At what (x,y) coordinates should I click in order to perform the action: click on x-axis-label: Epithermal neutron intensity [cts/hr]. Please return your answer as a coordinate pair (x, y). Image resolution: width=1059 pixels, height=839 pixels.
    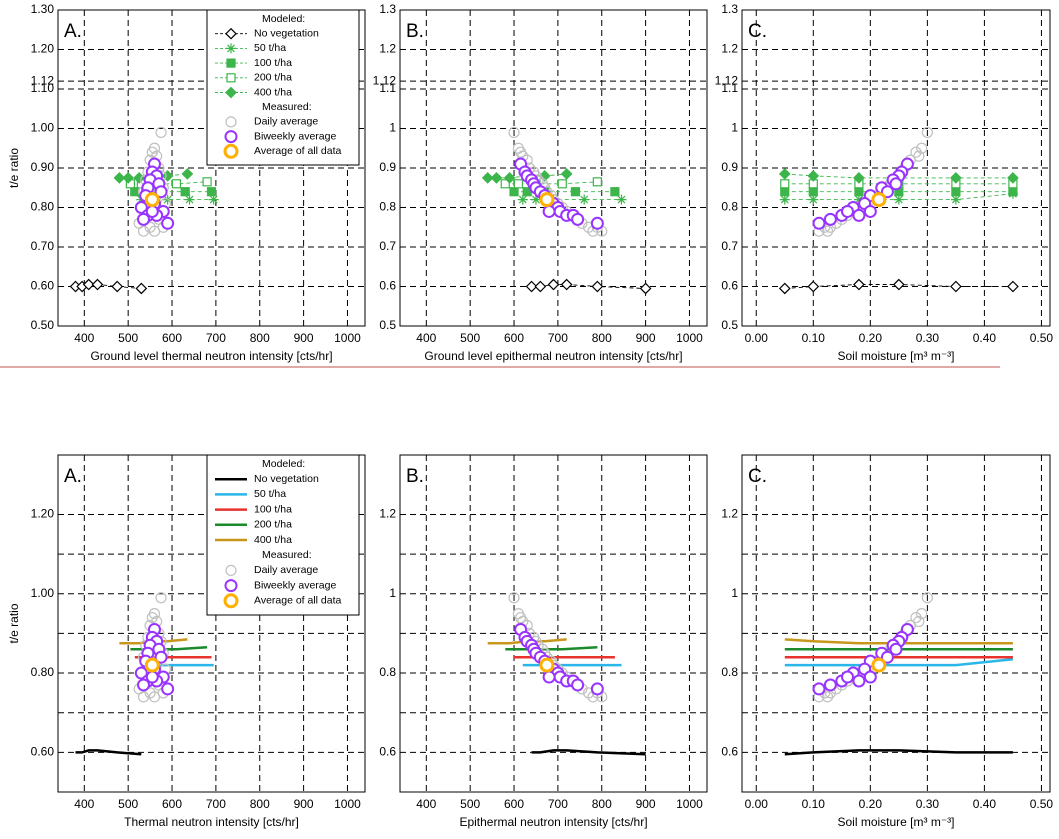
    Looking at the image, I should click on (553, 822).